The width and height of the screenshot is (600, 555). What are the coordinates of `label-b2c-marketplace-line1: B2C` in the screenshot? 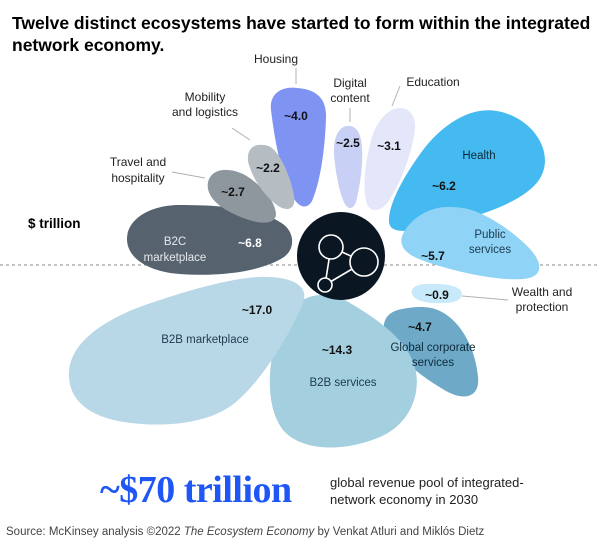 It's located at (175, 242).